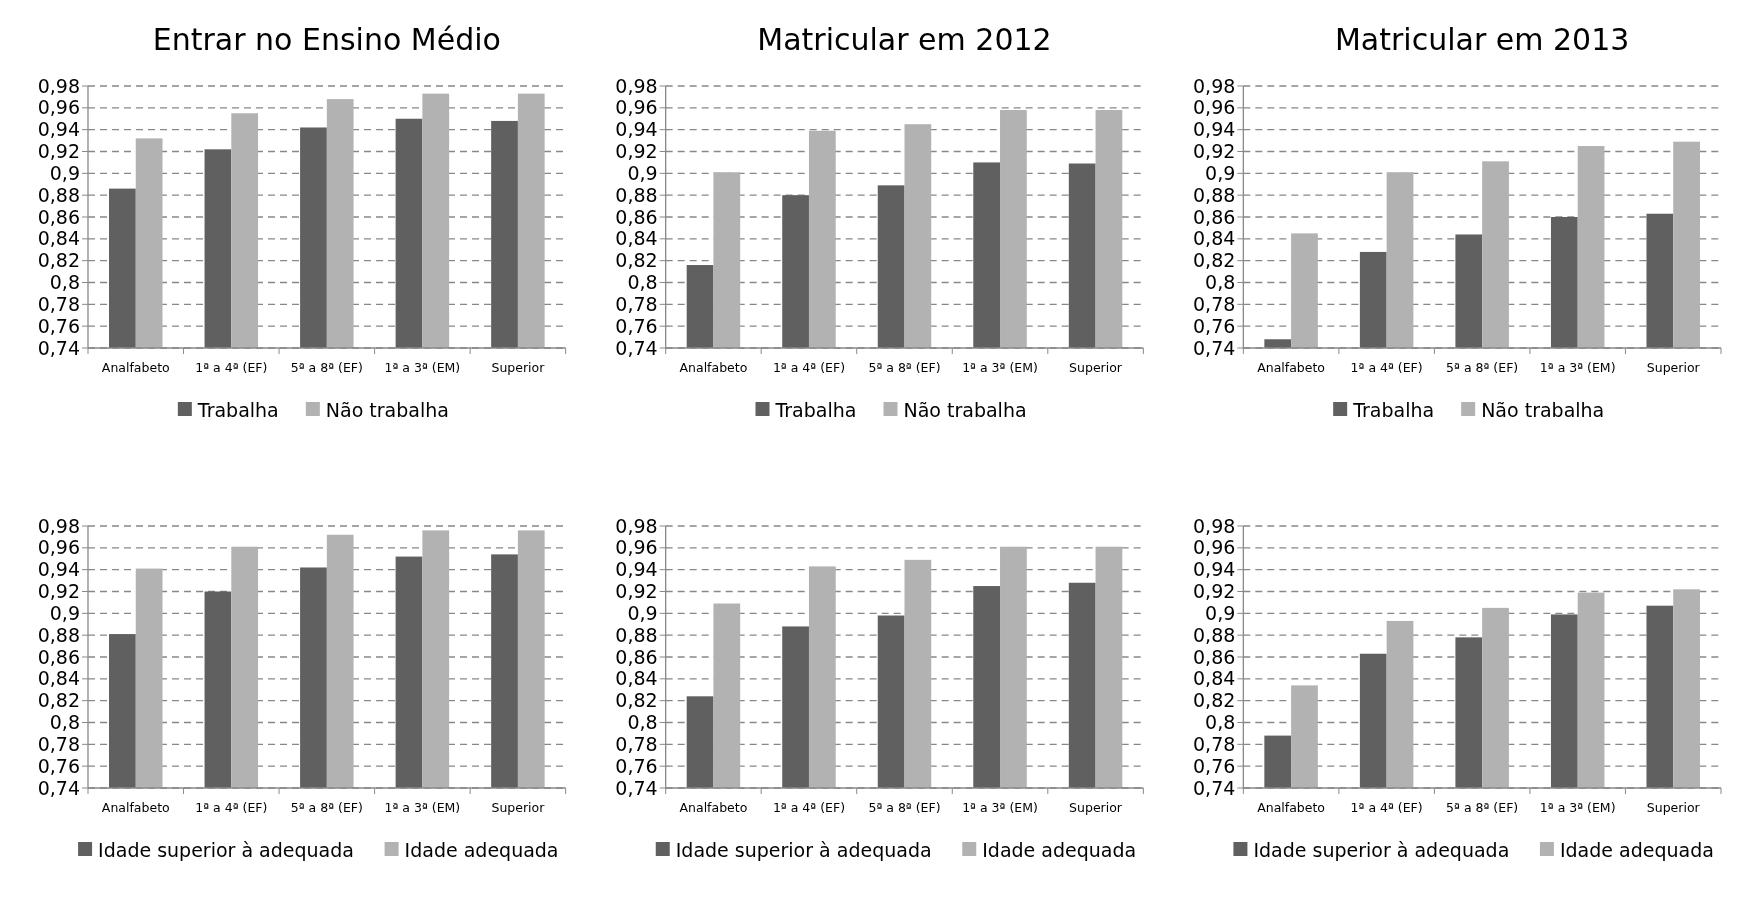 The height and width of the screenshot is (897, 1749). I want to click on chart-title: Matricular em 2013, so click(1482, 39).